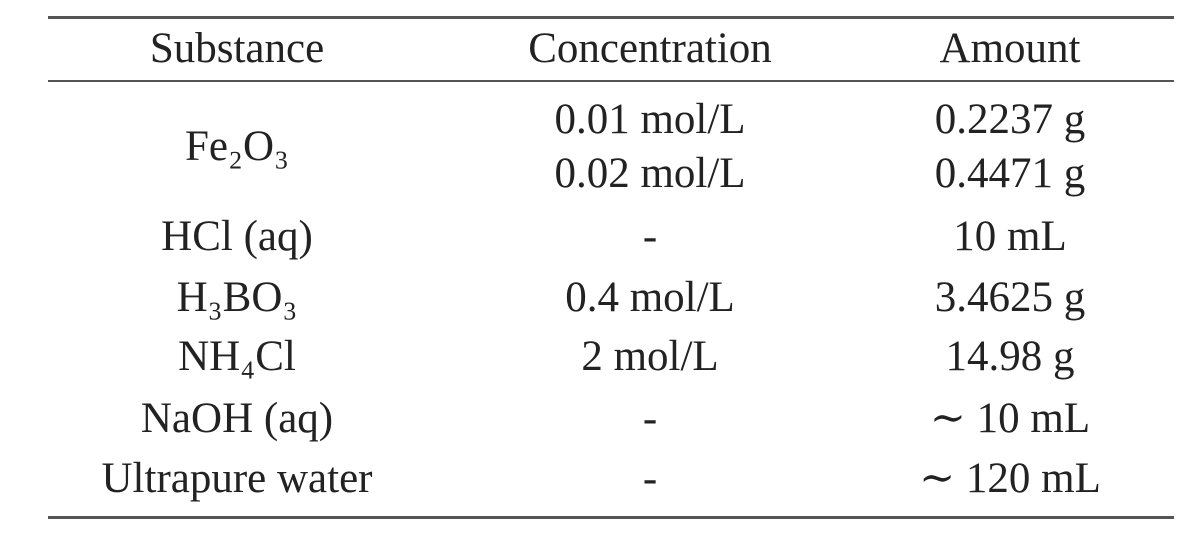 The image size is (1200, 543). Describe the element at coordinates (237, 297) in the screenshot. I see `substance-cell: H₃BO₃` at that location.